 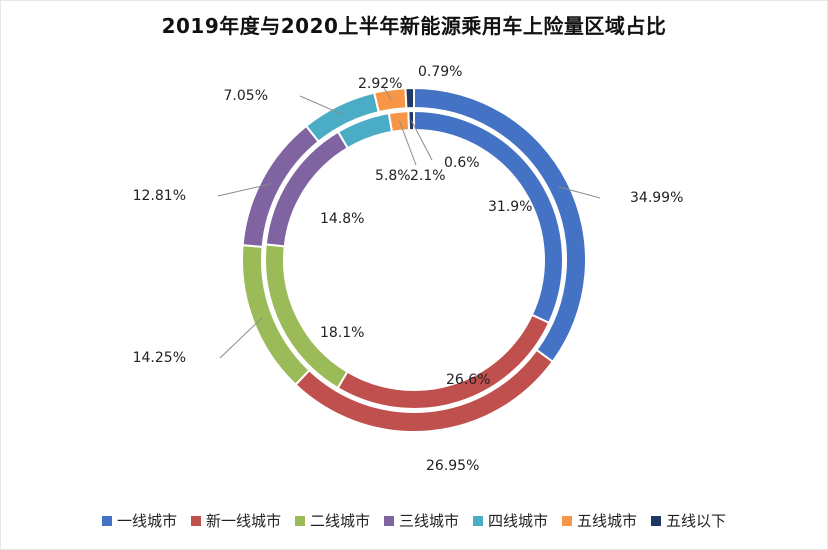 I want to click on outer-data-label-3: 12.81%, so click(x=159, y=196).